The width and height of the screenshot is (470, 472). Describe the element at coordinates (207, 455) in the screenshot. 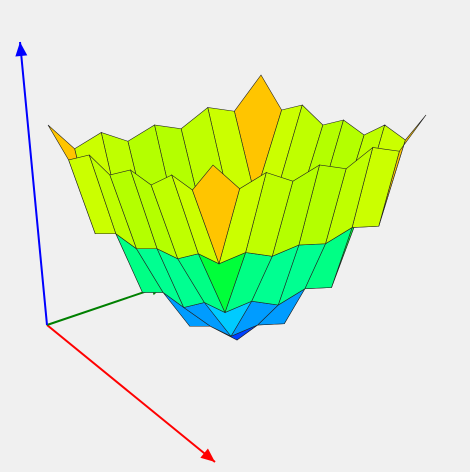

I see `x-axis-arrow` at that location.